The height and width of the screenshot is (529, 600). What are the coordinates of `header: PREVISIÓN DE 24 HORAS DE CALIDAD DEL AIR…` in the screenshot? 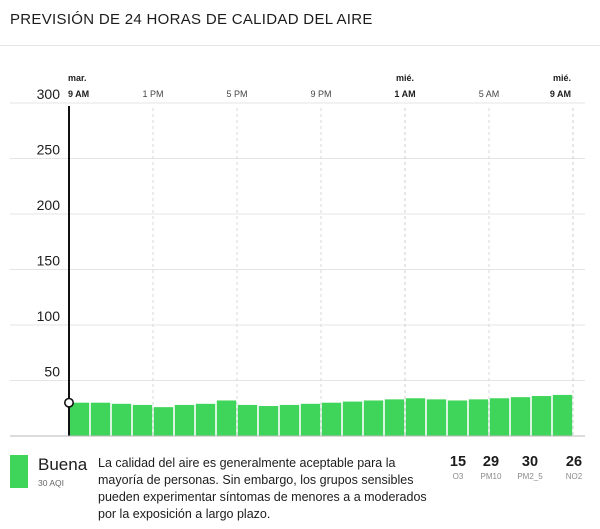 It's located at (300, 23).